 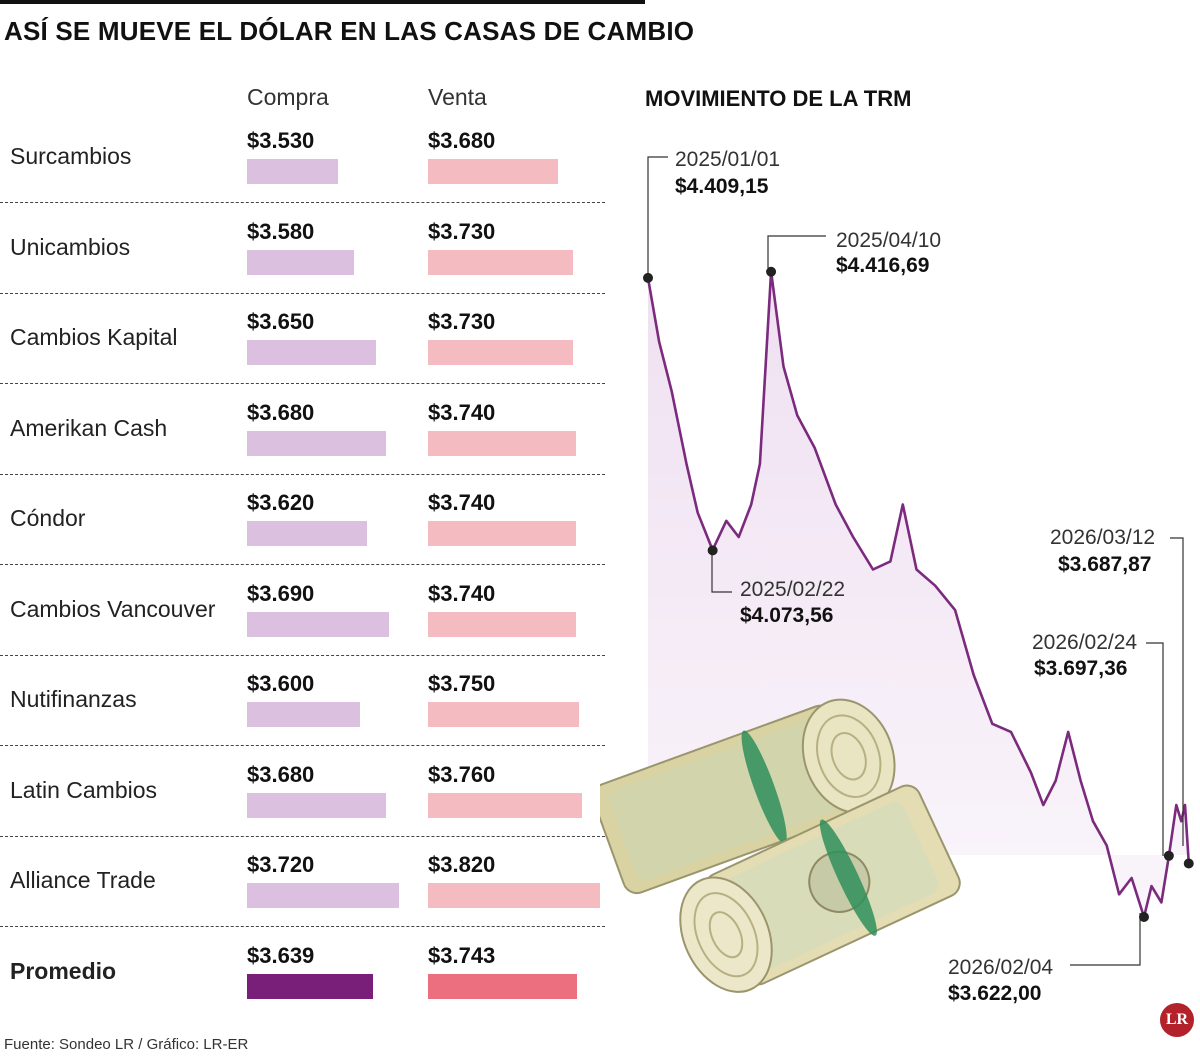 I want to click on buy-value: $3.720, so click(x=281, y=864).